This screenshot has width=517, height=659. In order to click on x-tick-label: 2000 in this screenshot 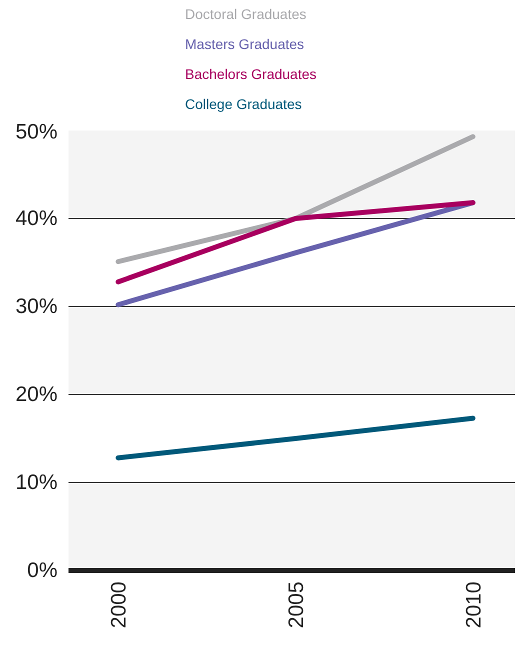, I will do `click(119, 605)`.